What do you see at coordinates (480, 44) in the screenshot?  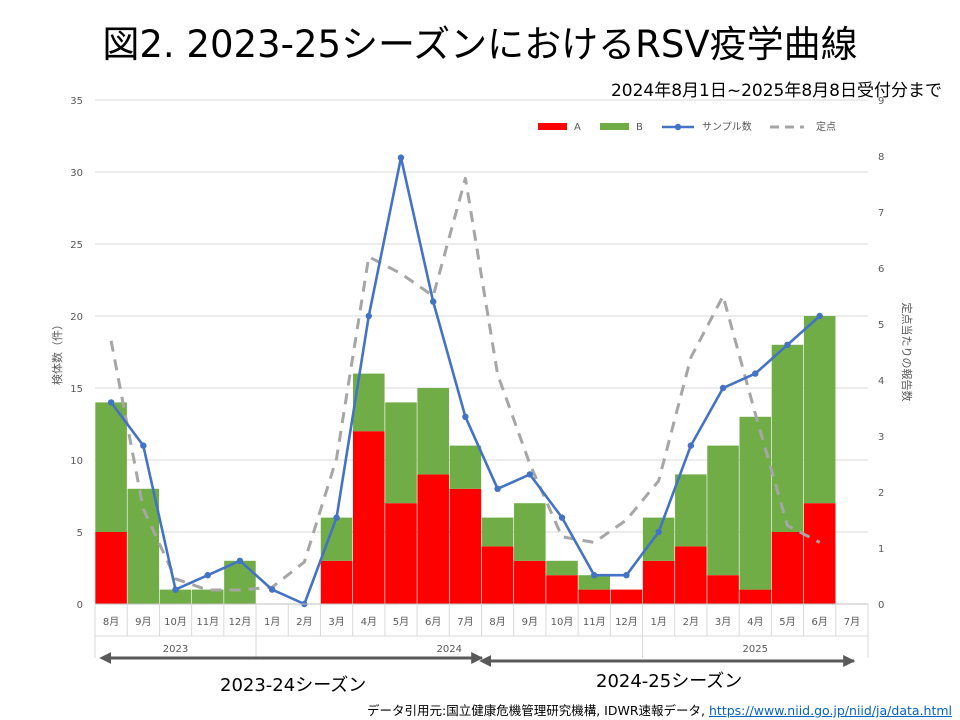 I see `page-title: 図2. 2023-25シーズンにおけるRSV疫学曲線` at bounding box center [480, 44].